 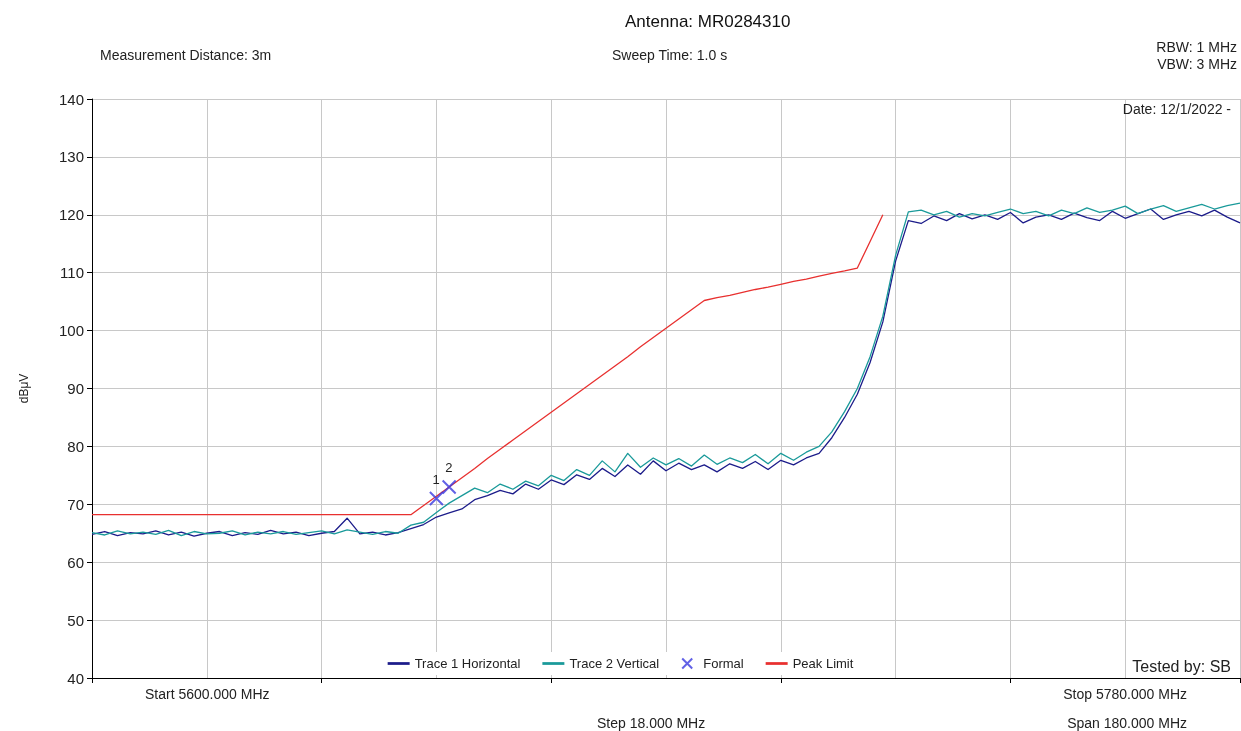 What do you see at coordinates (1177, 109) in the screenshot?
I see `annotation: Date: 12/1/2022 -` at bounding box center [1177, 109].